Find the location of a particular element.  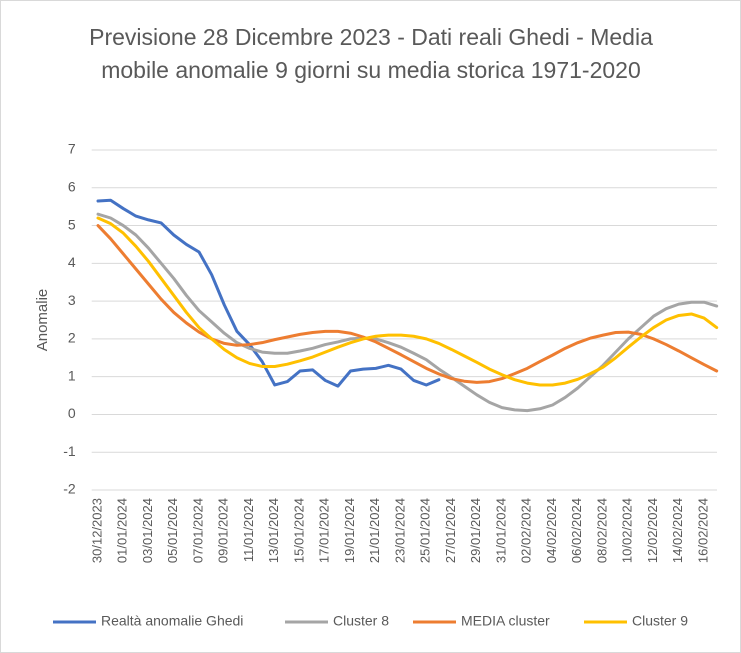

y-tick-label: 3 is located at coordinates (72, 300).